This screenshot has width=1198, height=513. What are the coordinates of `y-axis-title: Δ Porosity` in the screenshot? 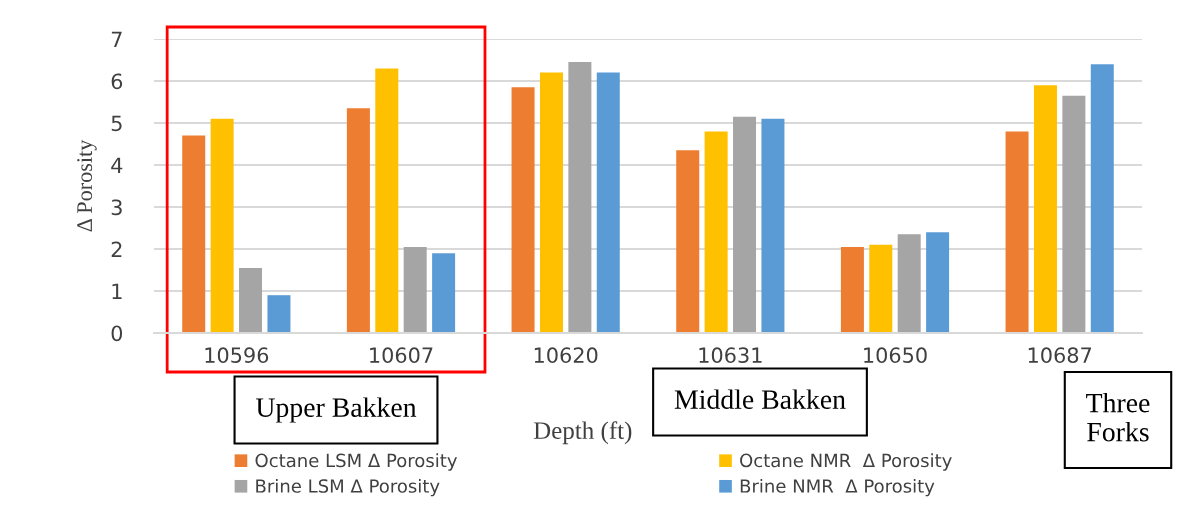 It's located at (87, 185).